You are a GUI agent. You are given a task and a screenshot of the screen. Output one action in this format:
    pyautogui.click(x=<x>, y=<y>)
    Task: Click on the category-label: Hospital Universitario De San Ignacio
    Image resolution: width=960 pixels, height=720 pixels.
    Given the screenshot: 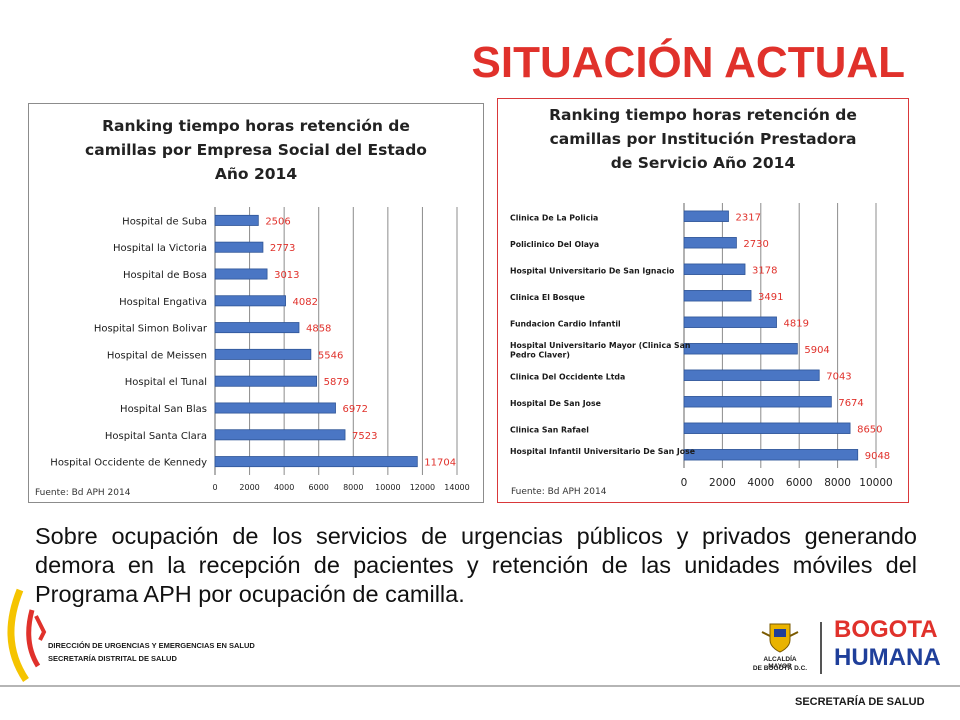 What is the action you would take?
    pyautogui.click(x=592, y=270)
    